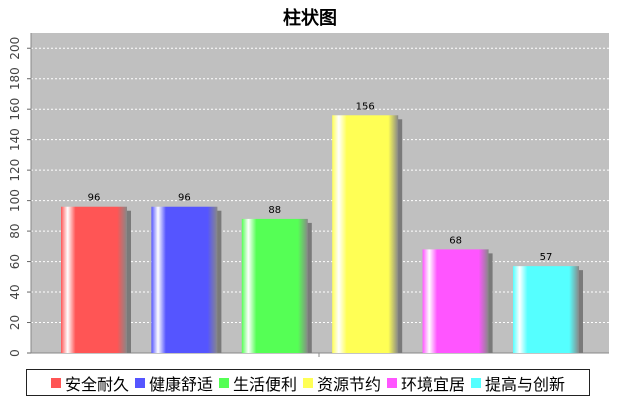 The width and height of the screenshot is (620, 400). Describe the element at coordinates (274, 285) in the screenshot. I see `bar-生活便利` at that location.